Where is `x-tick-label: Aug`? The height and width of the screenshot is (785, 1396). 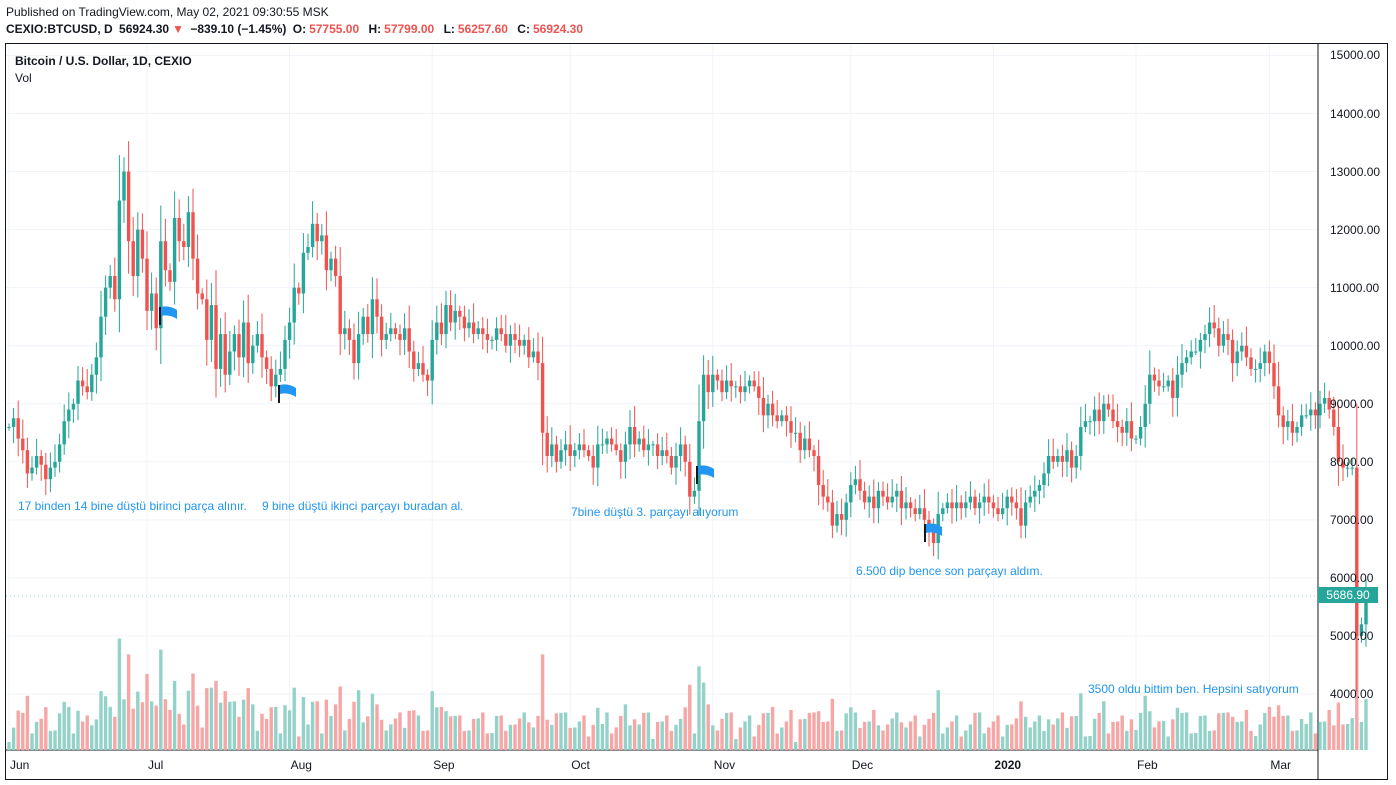 x-tick-label: Aug is located at coordinates (301, 765).